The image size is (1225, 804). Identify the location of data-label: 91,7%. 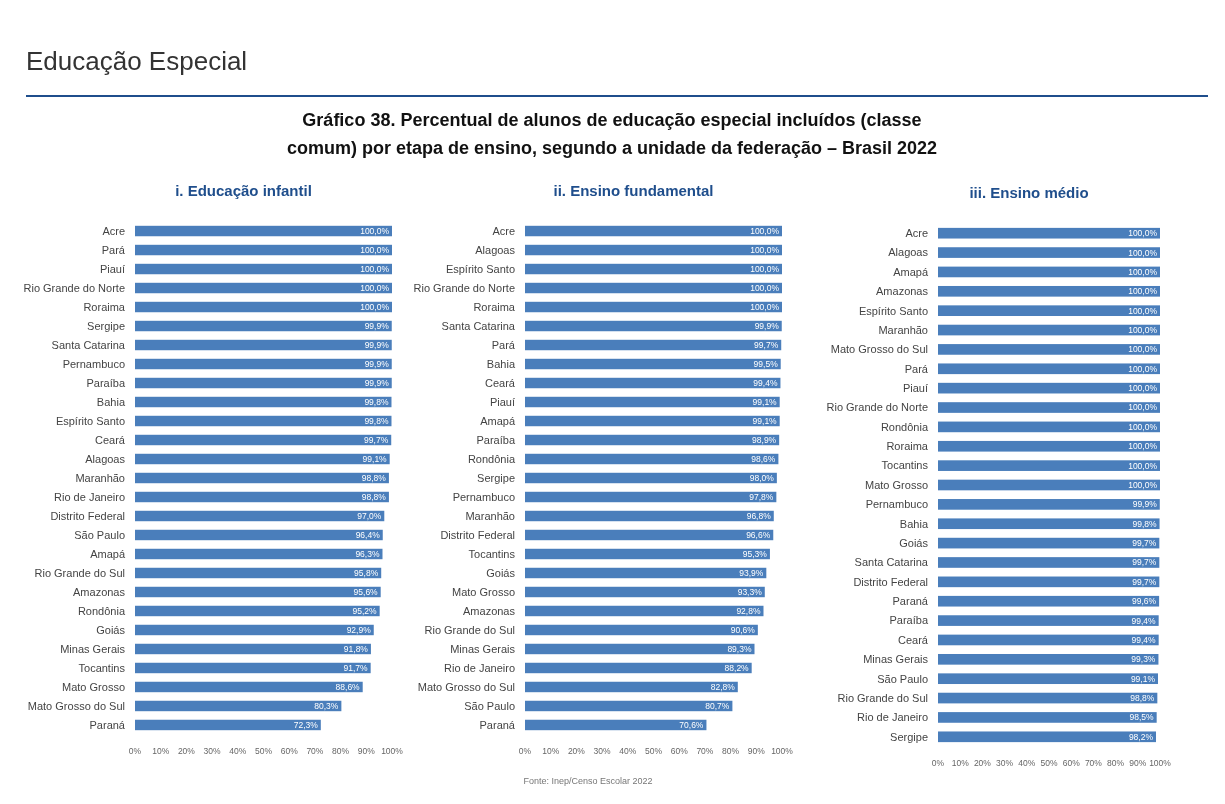
(356, 667).